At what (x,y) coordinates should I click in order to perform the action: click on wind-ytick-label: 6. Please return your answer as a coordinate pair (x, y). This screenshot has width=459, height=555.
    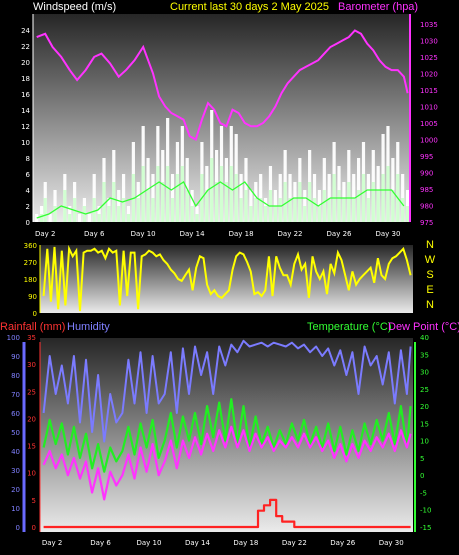
    Looking at the image, I should click on (28, 175).